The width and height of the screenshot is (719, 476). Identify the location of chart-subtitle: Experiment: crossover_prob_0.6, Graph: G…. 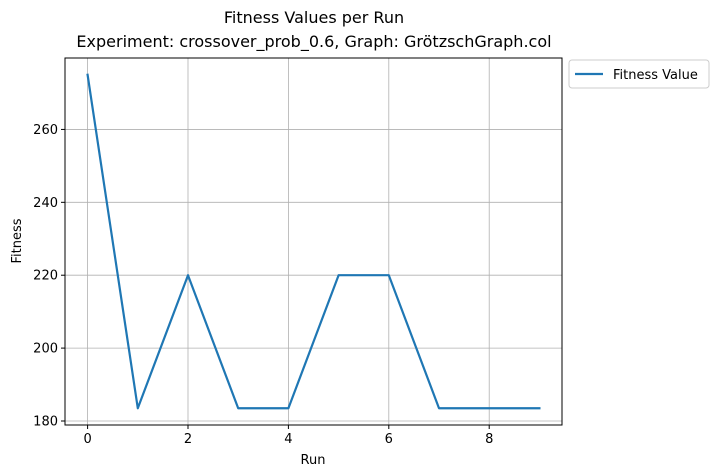
(313, 42).